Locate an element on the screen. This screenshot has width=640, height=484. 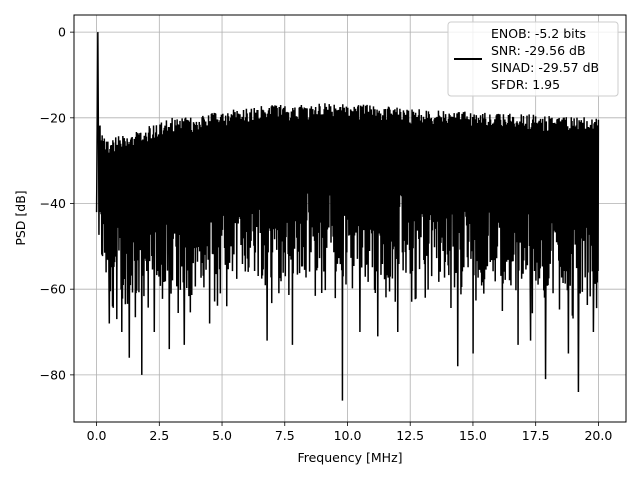
y-tick-label: −80 is located at coordinates (53, 374).